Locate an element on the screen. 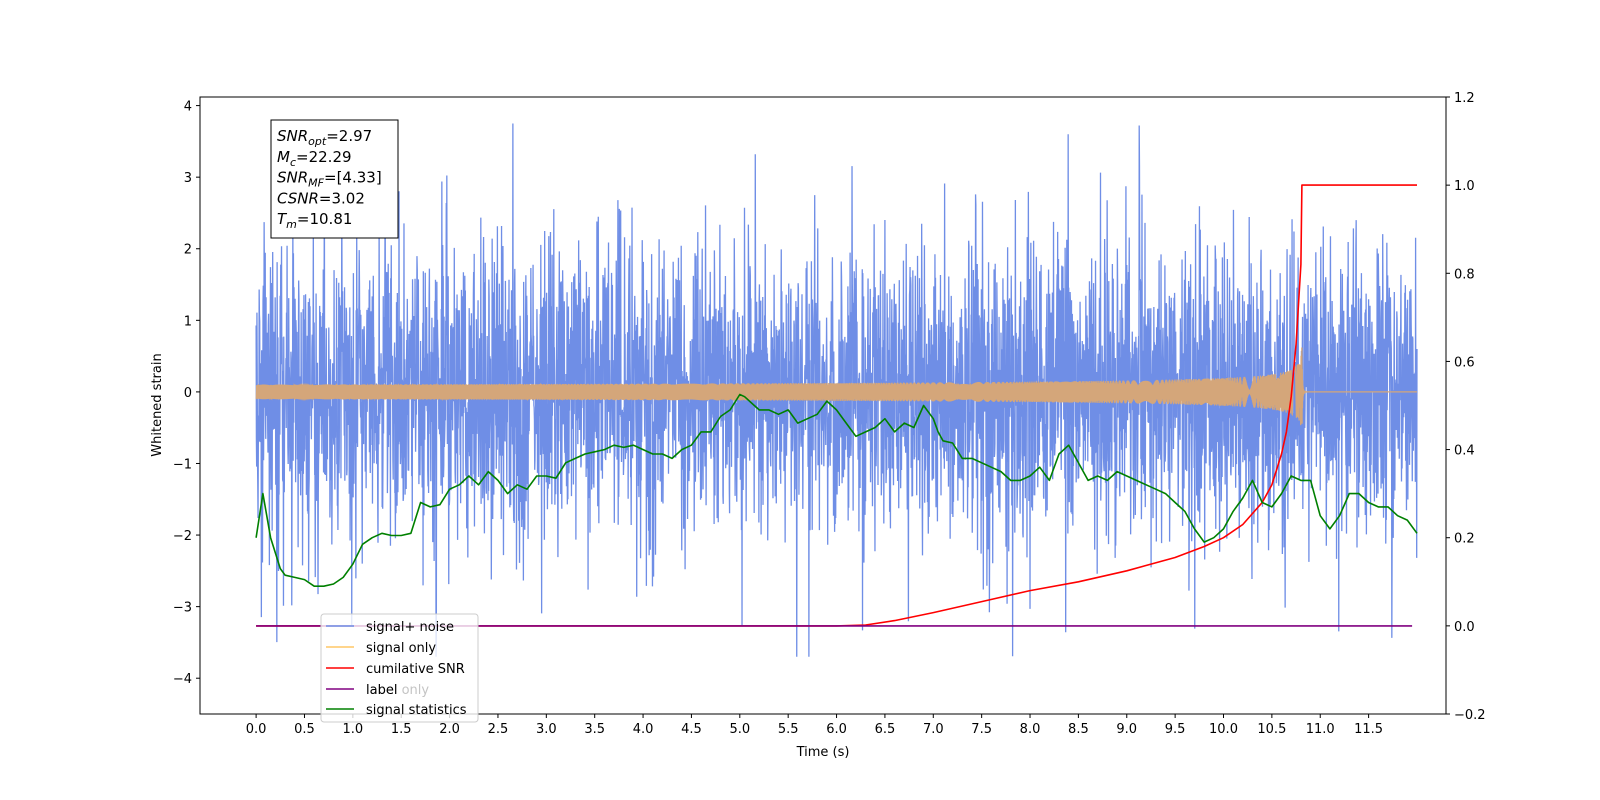  y-tick-label: −4 is located at coordinates (182, 679).